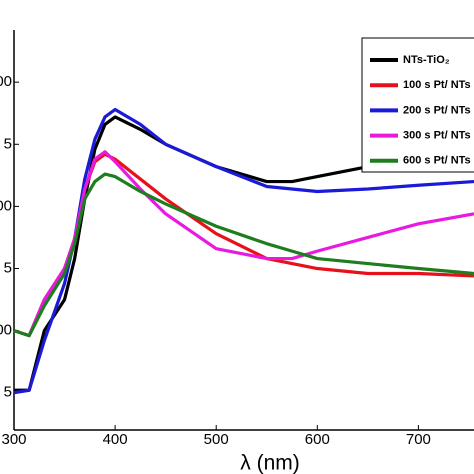  Describe the element at coordinates (317, 439) in the screenshot. I see `x-tick-label: 600` at that location.